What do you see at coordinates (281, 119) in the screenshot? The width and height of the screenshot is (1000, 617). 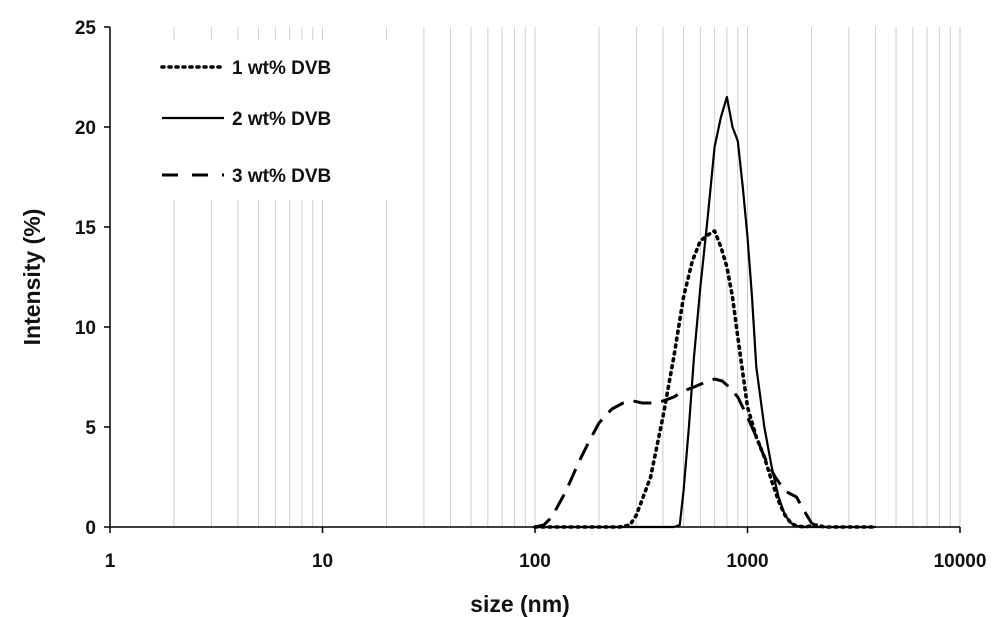 I see `legend-label-2: 2 wt% DVB` at bounding box center [281, 119].